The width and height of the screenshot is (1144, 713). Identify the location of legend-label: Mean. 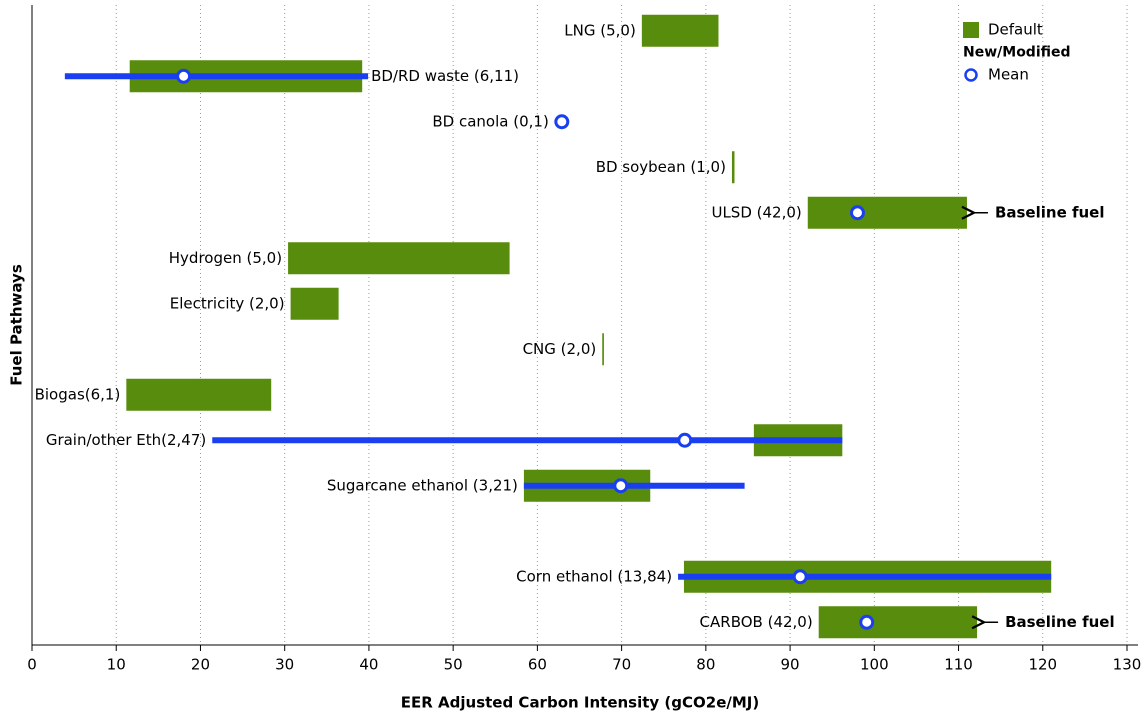
(1008, 75).